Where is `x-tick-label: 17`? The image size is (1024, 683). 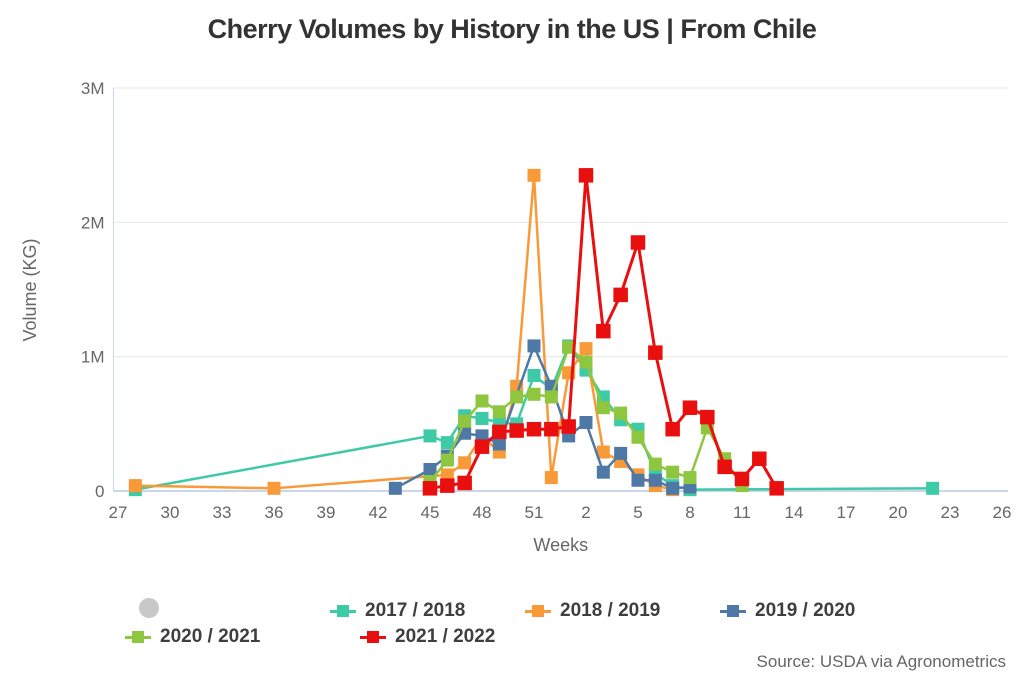 x-tick-label: 17 is located at coordinates (846, 512).